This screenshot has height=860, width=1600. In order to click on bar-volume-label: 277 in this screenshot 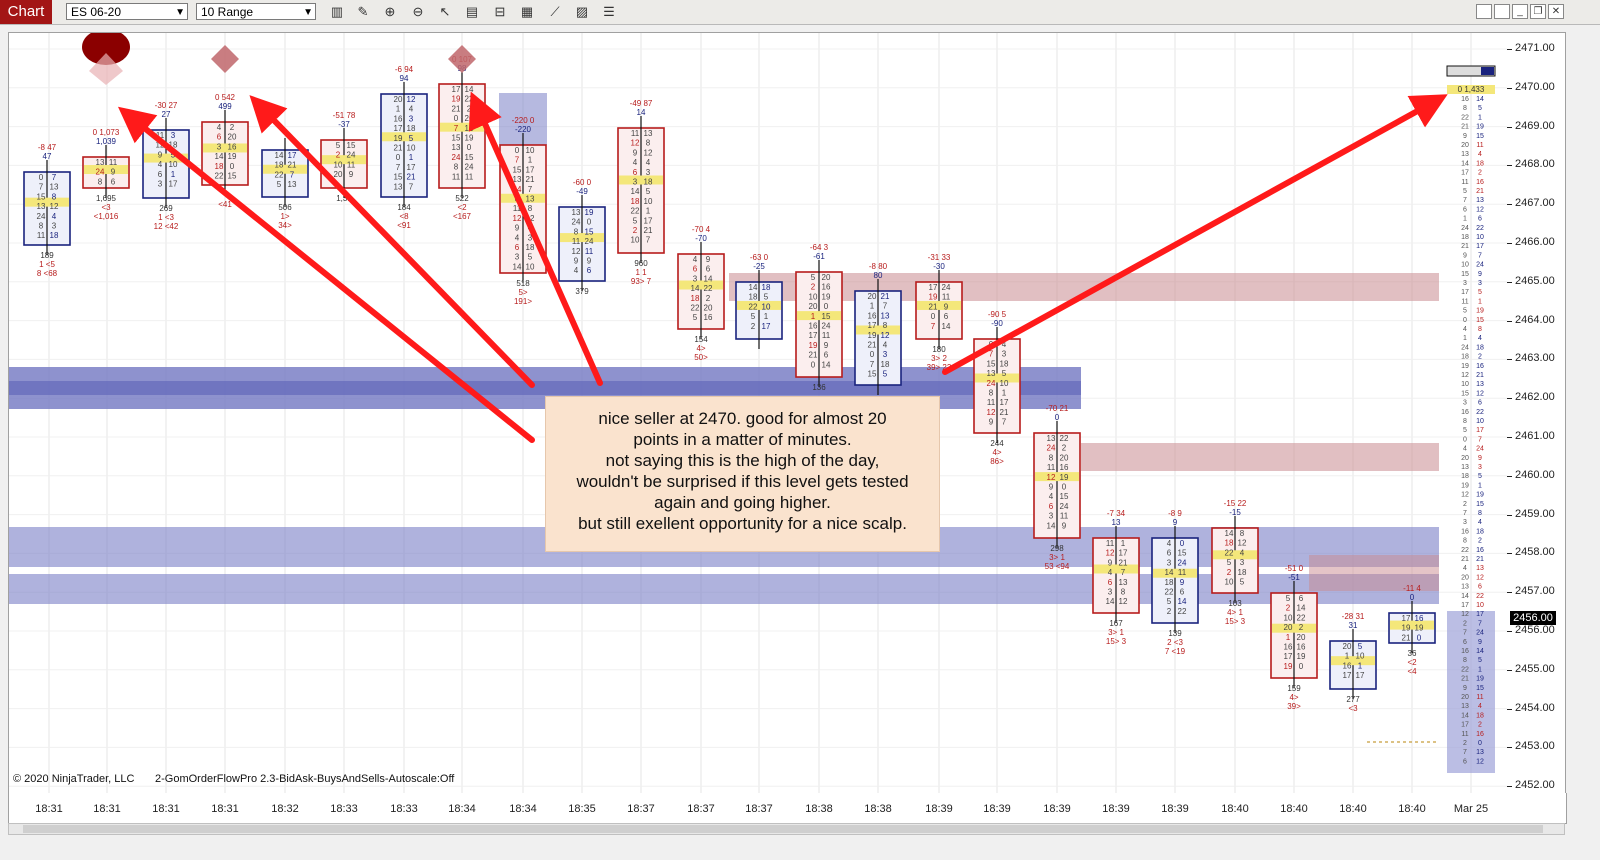, I will do `click(1353, 699)`.